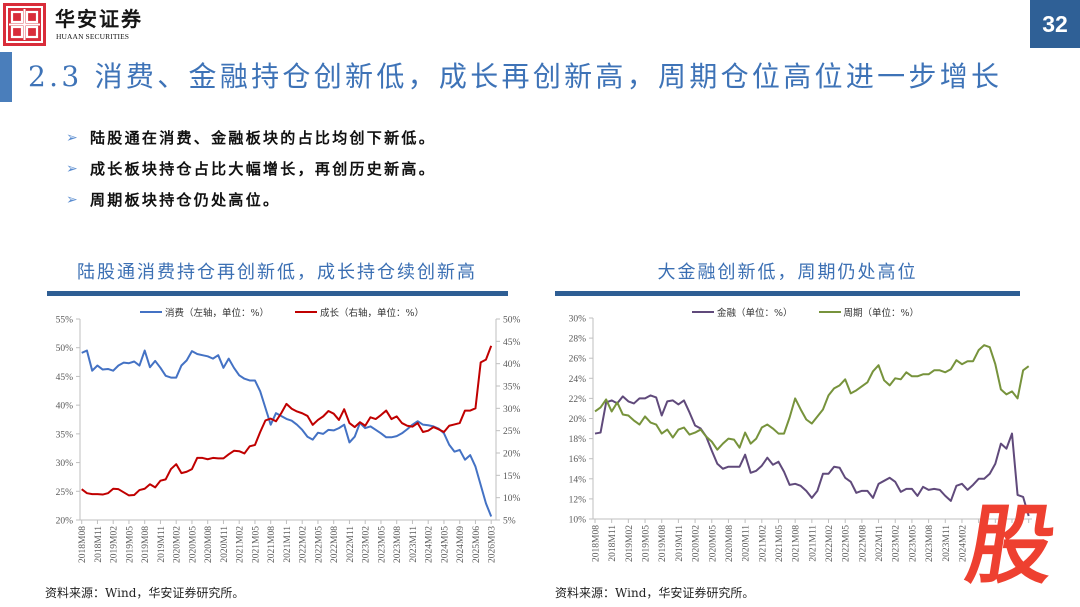  What do you see at coordinates (829, 312) in the screenshot?
I see `legend-line-green-icon` at bounding box center [829, 312].